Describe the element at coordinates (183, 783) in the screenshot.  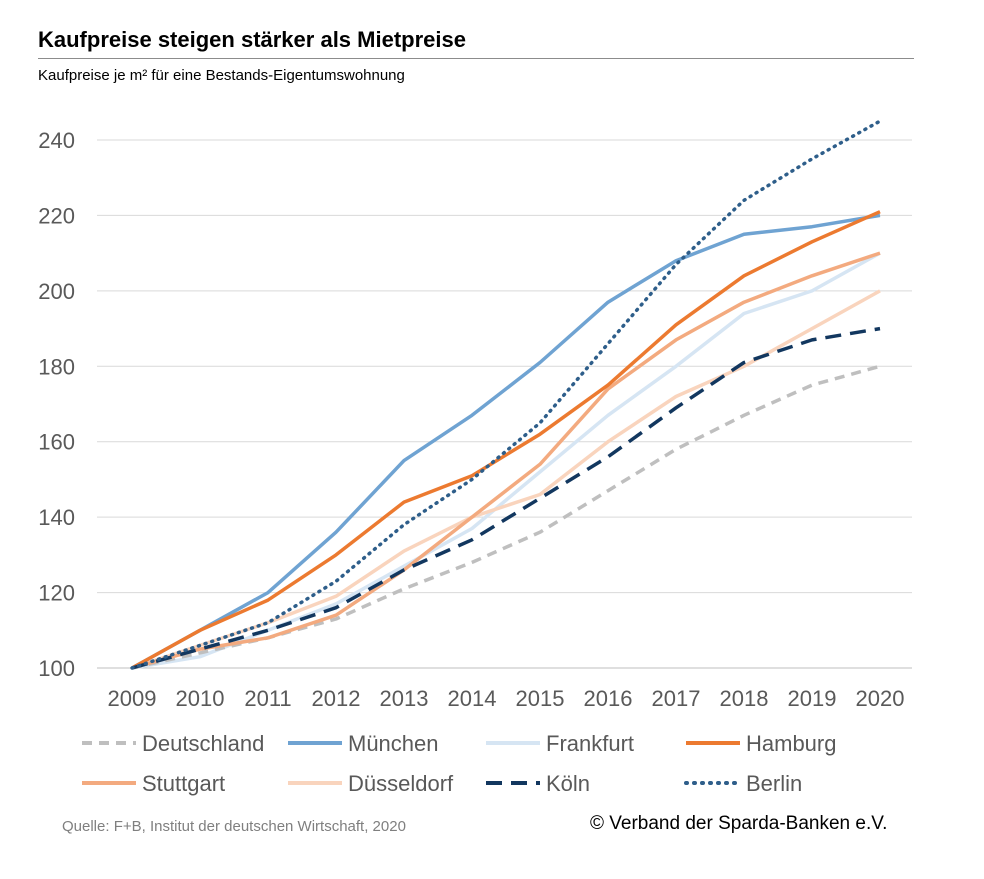
I see `legend-label: Stuttgart` at that location.